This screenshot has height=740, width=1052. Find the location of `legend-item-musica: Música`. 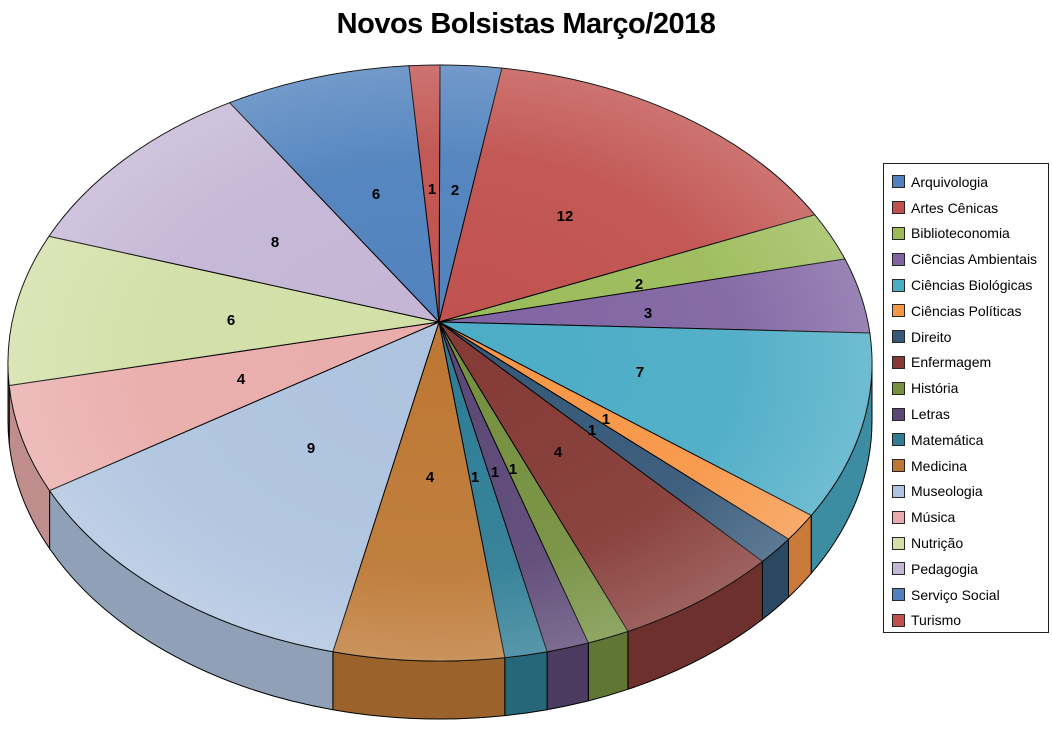

legend-item-musica: Música is located at coordinates (970, 517).